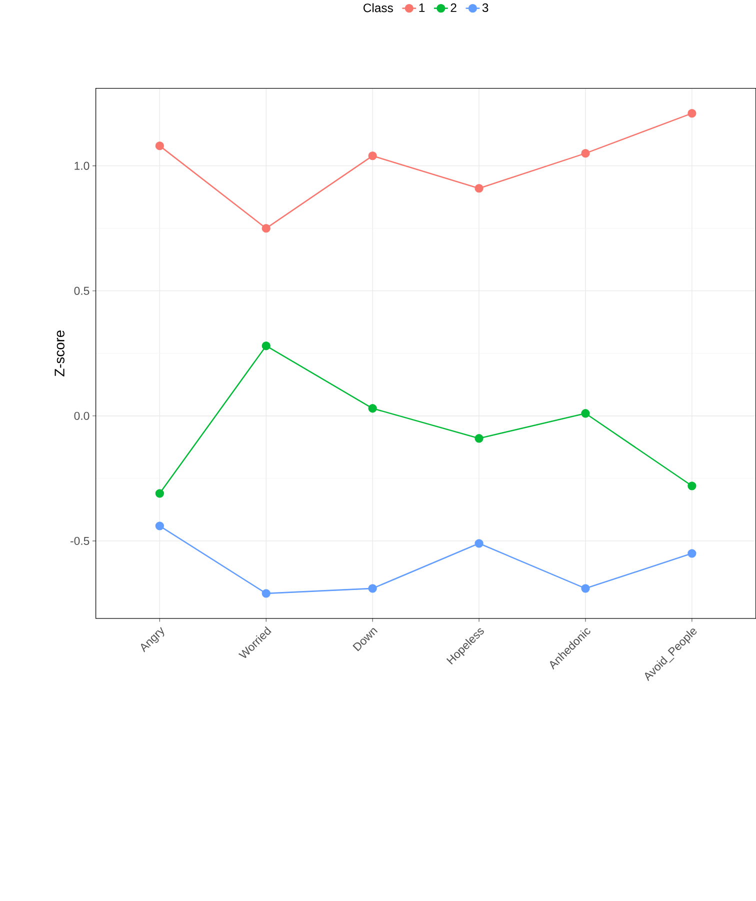  What do you see at coordinates (82, 416) in the screenshot?
I see `y-tick-label: 0.0` at bounding box center [82, 416].